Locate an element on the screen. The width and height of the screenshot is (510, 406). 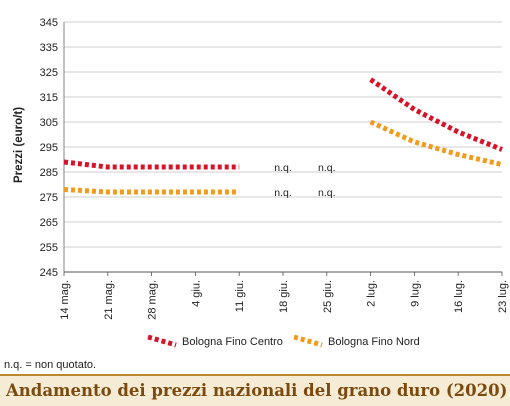
footnote: n.q. = non quotato. is located at coordinates (50, 365).